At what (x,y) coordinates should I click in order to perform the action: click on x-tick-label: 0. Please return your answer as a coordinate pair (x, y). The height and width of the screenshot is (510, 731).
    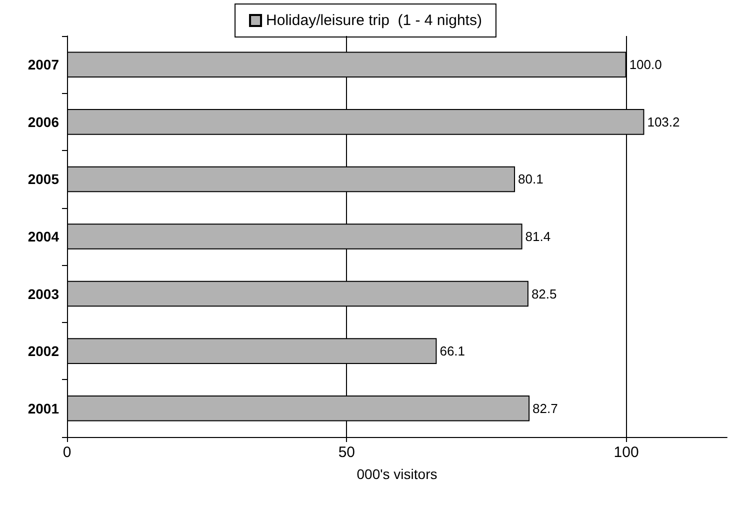
    Looking at the image, I should click on (67, 452).